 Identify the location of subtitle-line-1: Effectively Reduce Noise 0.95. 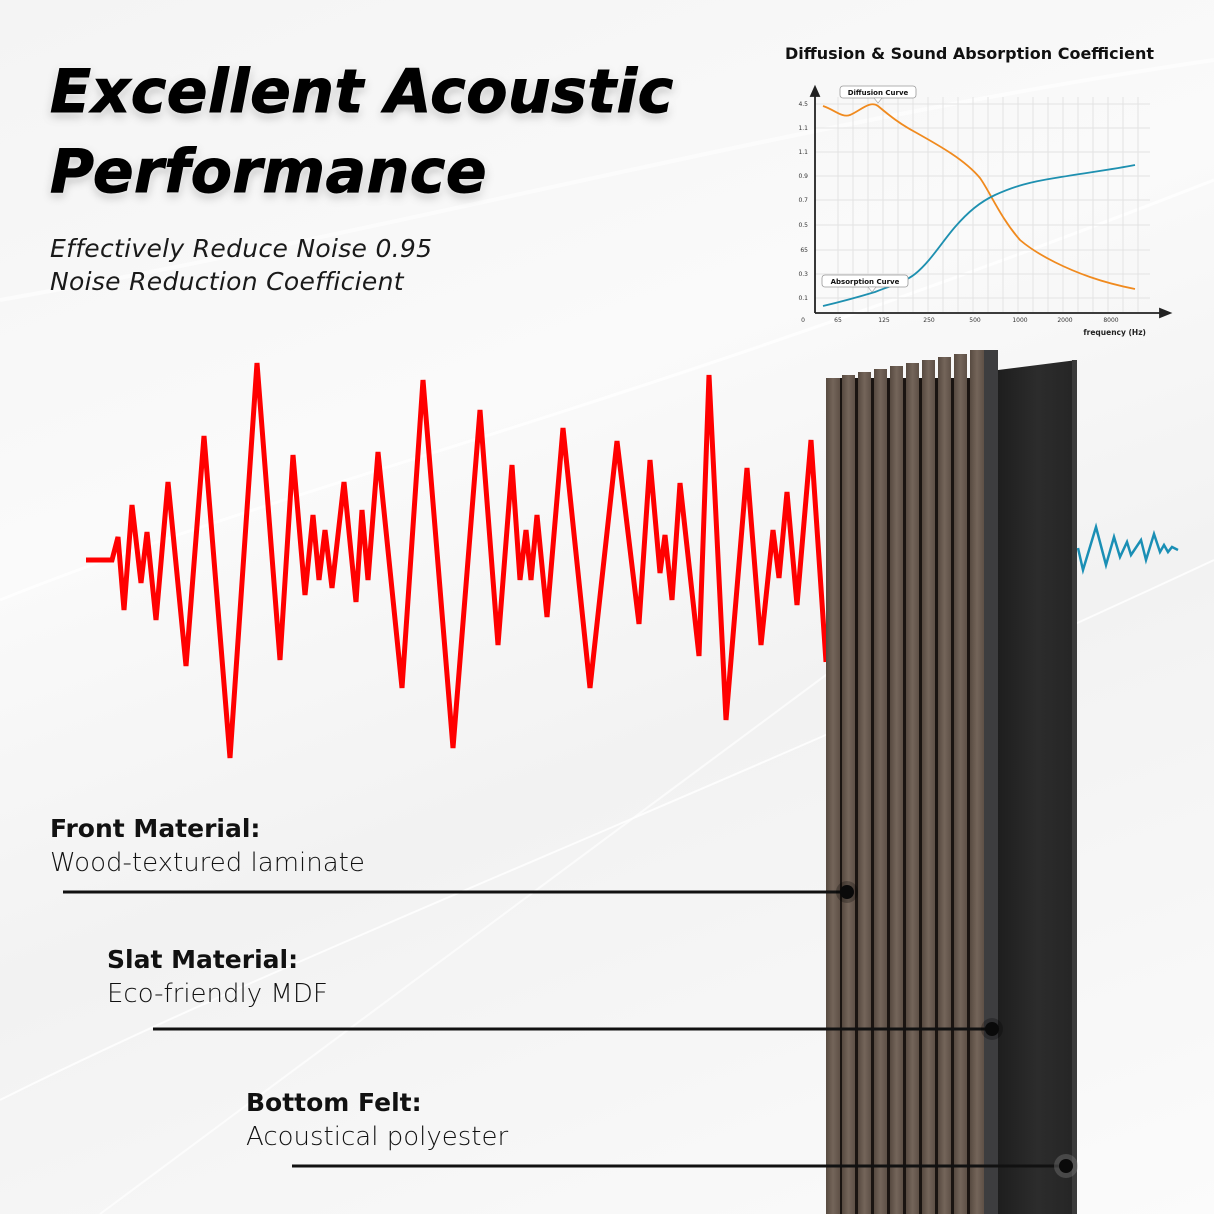
(241, 248).